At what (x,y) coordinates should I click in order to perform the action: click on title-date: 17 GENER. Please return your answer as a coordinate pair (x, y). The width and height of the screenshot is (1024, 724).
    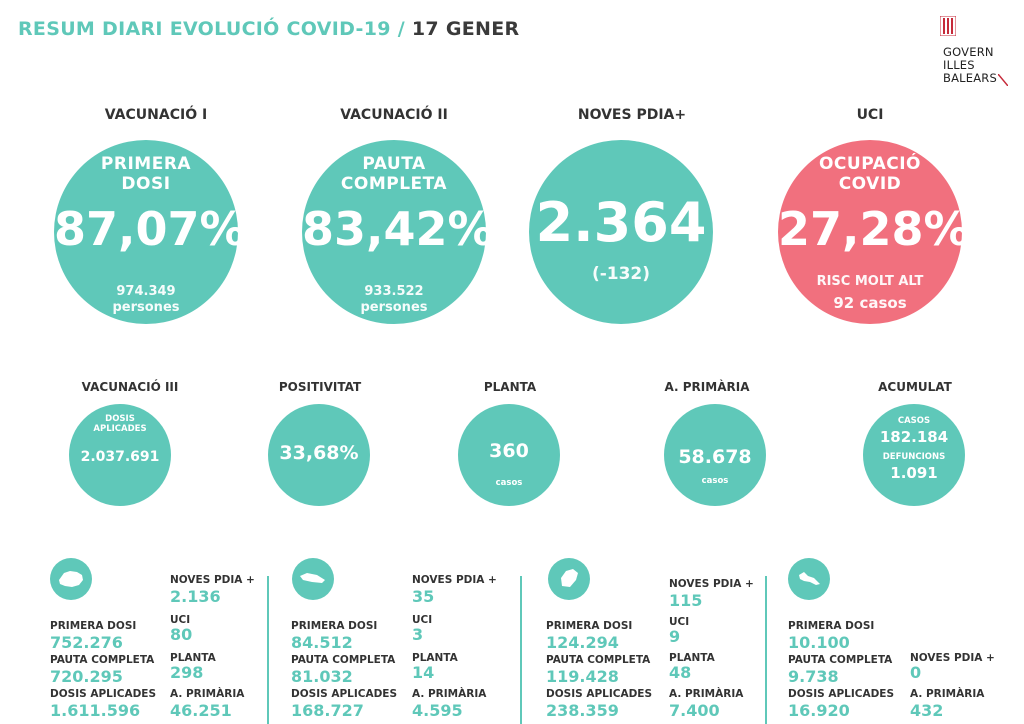
    Looking at the image, I should click on (465, 29).